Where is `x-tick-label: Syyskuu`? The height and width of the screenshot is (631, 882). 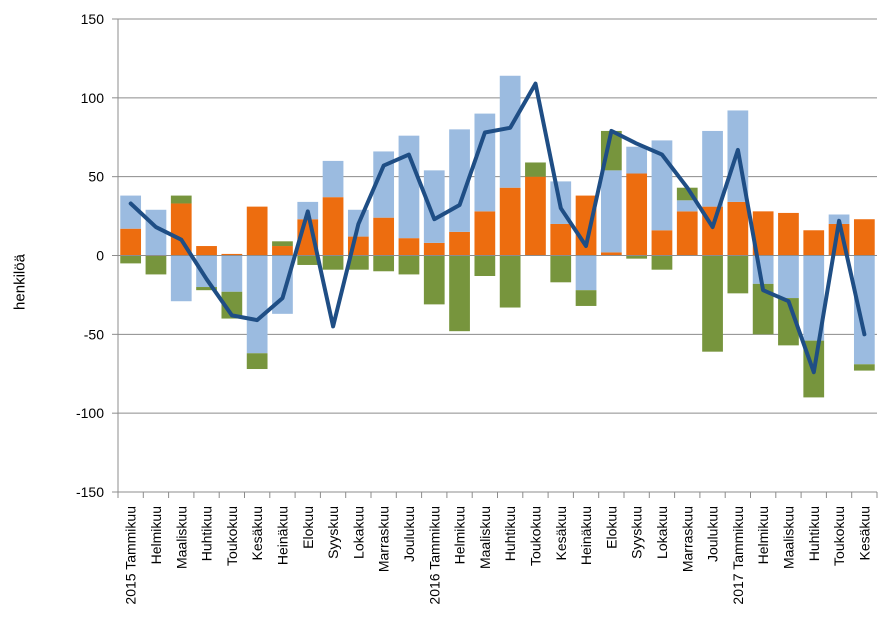 x-tick-label: Syyskuu is located at coordinates (637, 532).